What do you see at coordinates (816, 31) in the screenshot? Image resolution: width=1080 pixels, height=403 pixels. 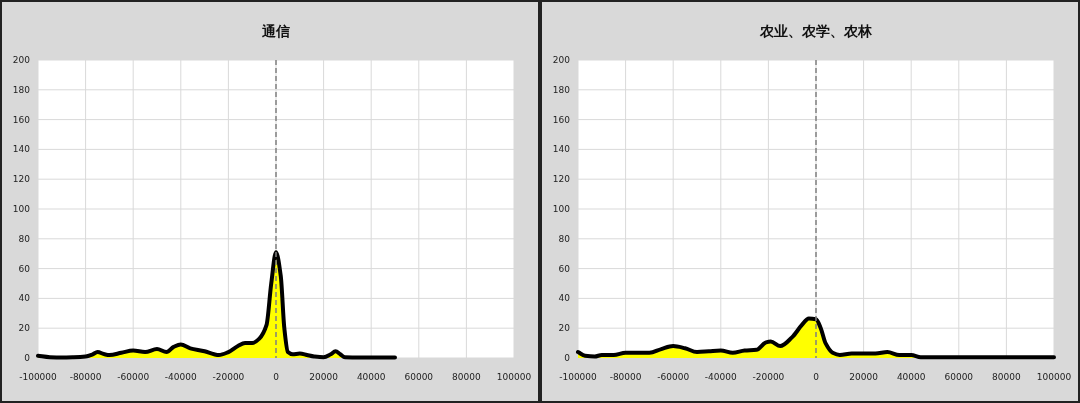 I see `chart-title: 农业、农学、农林` at bounding box center [816, 31].